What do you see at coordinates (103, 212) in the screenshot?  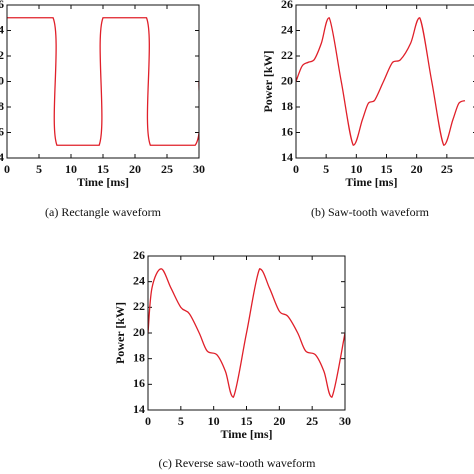 I see `caption: (a) Rectangle waveform` at bounding box center [103, 212].